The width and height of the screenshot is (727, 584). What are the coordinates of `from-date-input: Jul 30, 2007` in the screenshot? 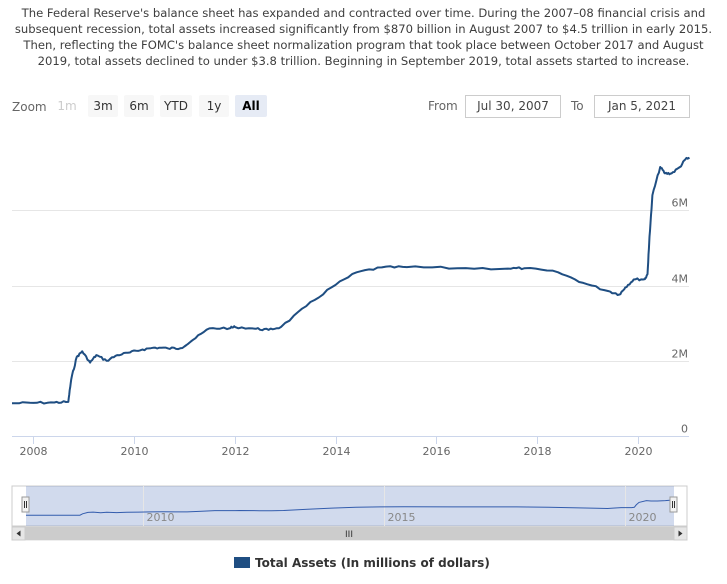 It's located at (513, 106).